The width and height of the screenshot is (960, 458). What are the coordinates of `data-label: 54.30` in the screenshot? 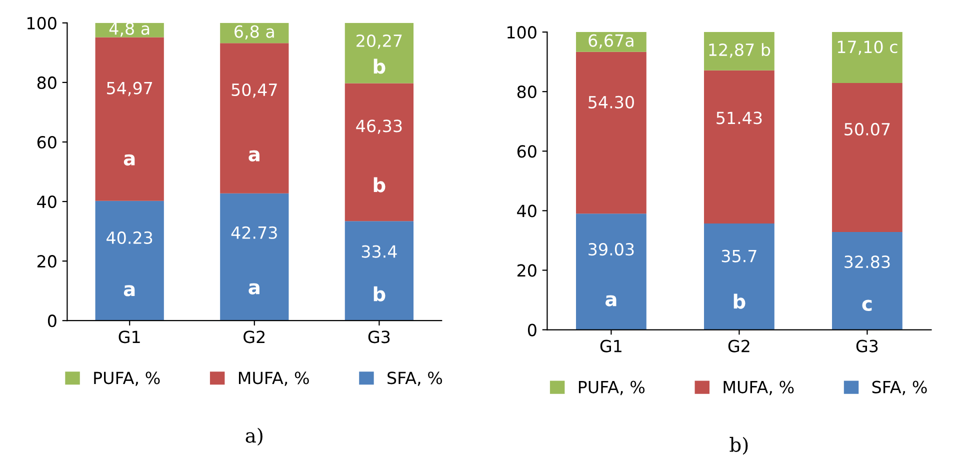 It's located at (611, 102).